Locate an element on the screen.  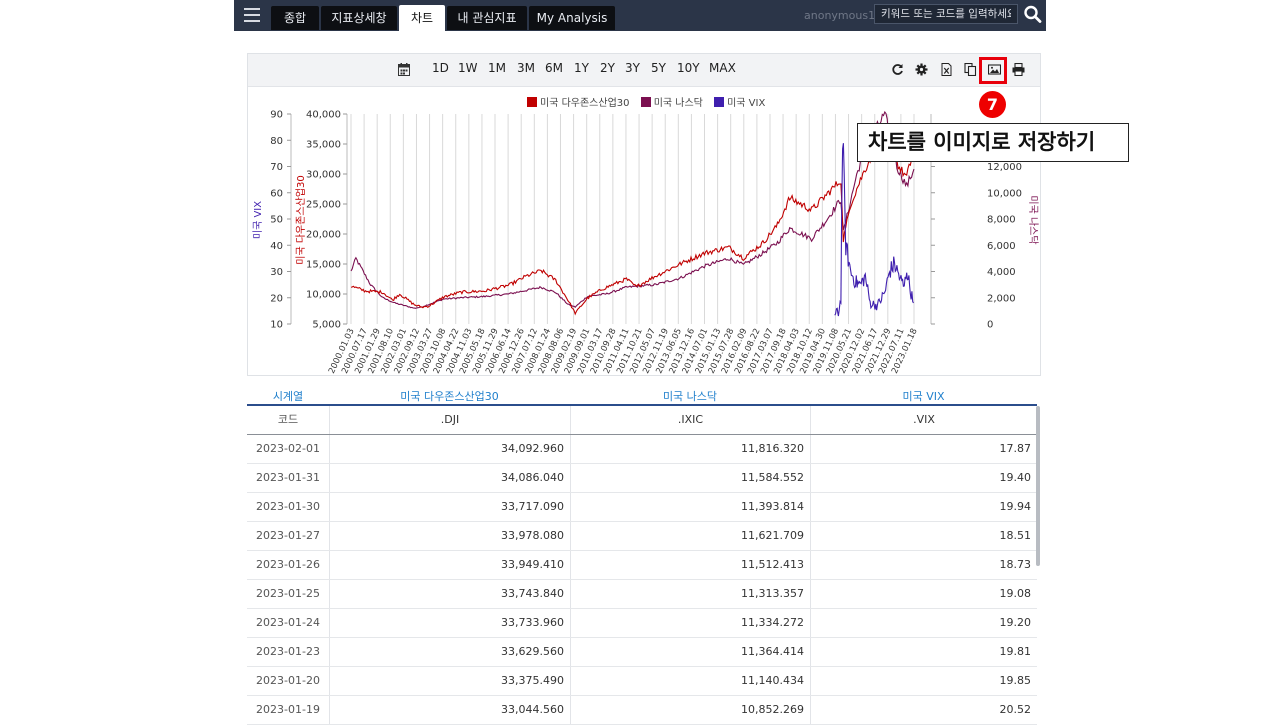
period-3m-button: 3M is located at coordinates (526, 68).